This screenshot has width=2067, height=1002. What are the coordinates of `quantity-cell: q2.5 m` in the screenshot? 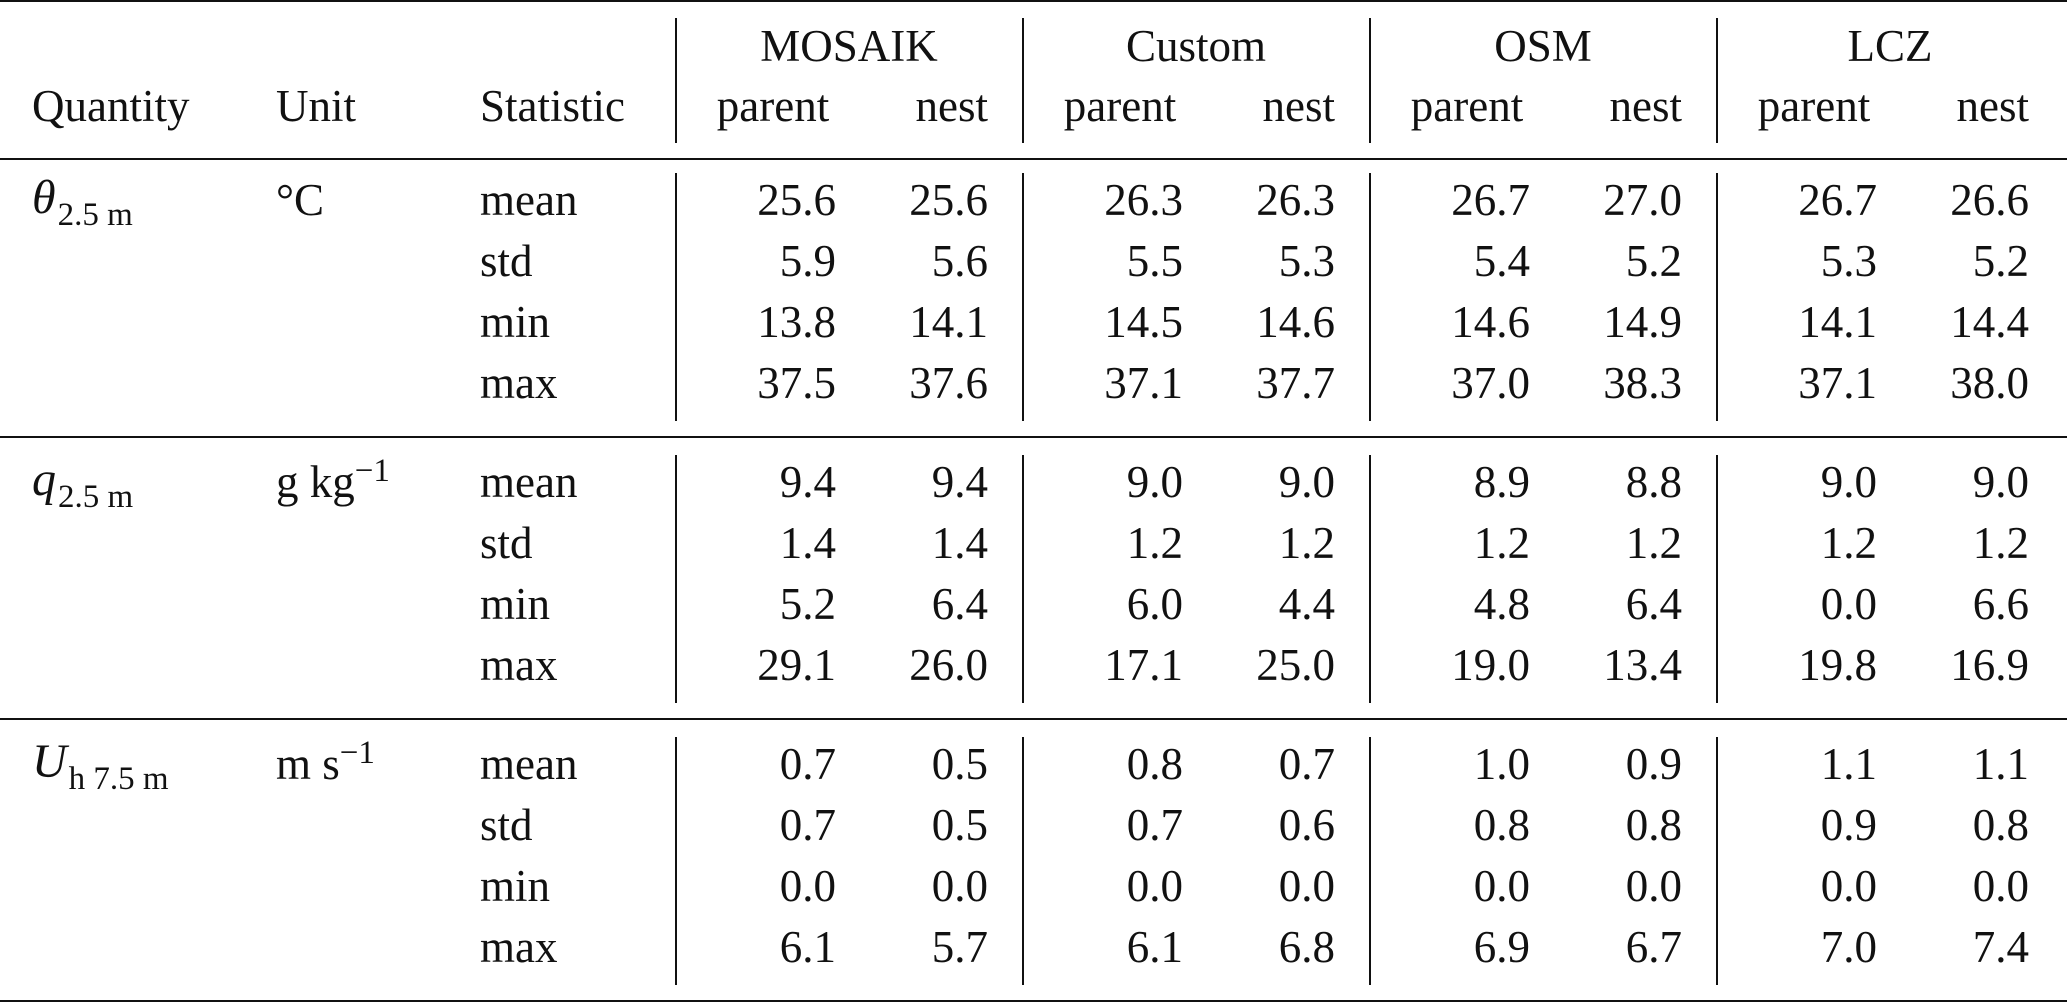 It's located at (82, 482).